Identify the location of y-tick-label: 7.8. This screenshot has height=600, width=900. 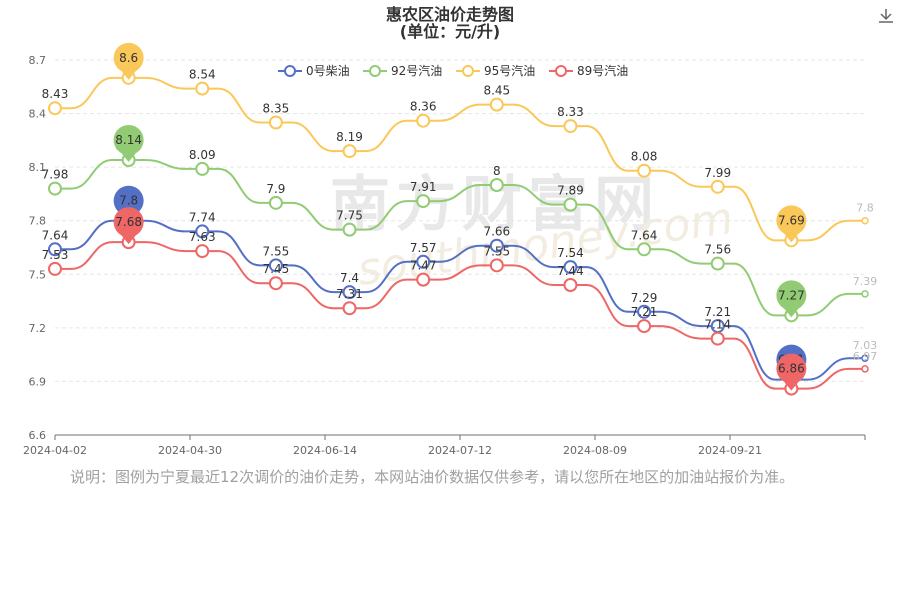
(38, 221).